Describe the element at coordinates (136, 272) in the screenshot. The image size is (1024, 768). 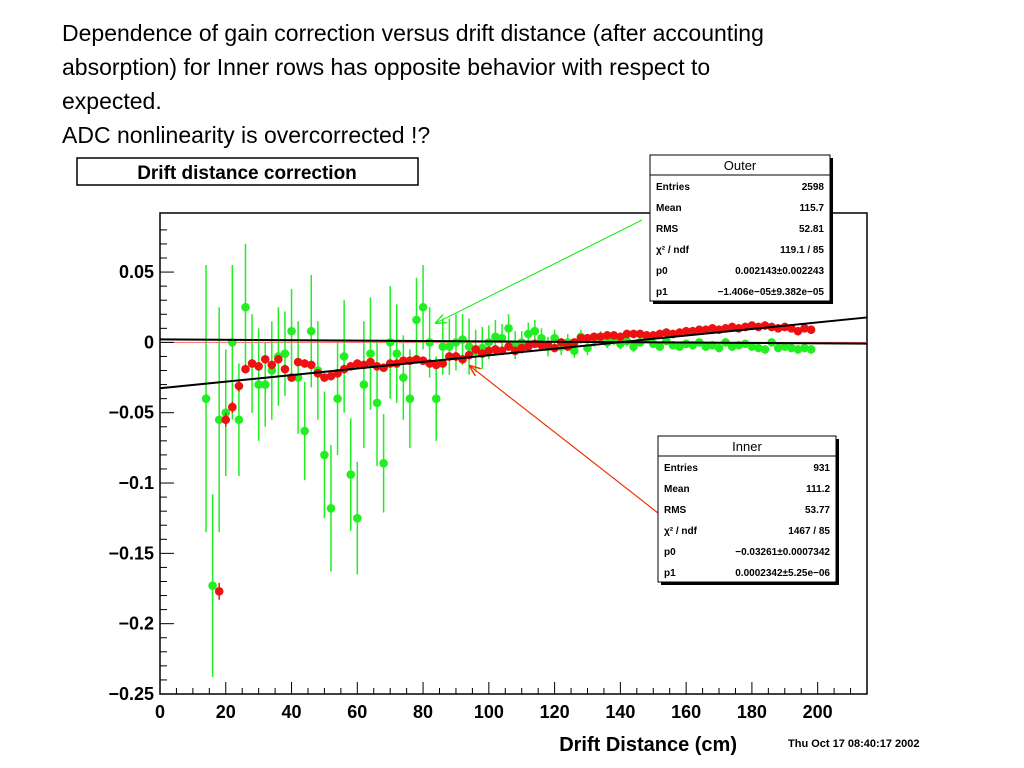
I see `y-tick-label: 0.05` at that location.